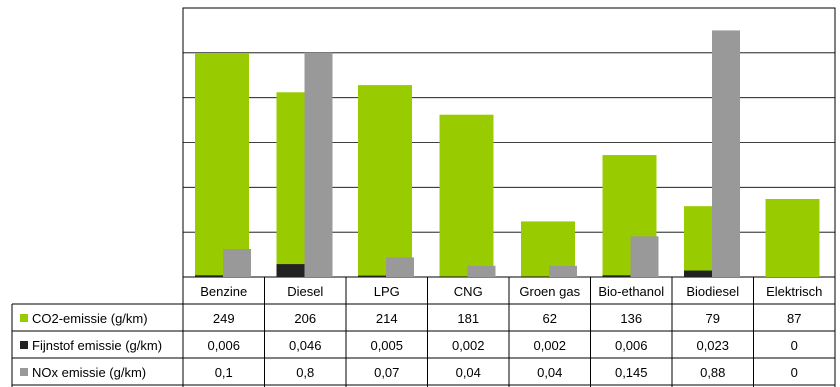 This screenshot has height=387, width=840. Describe the element at coordinates (224, 372) in the screenshot. I see `table-cell: 0,1` at that location.